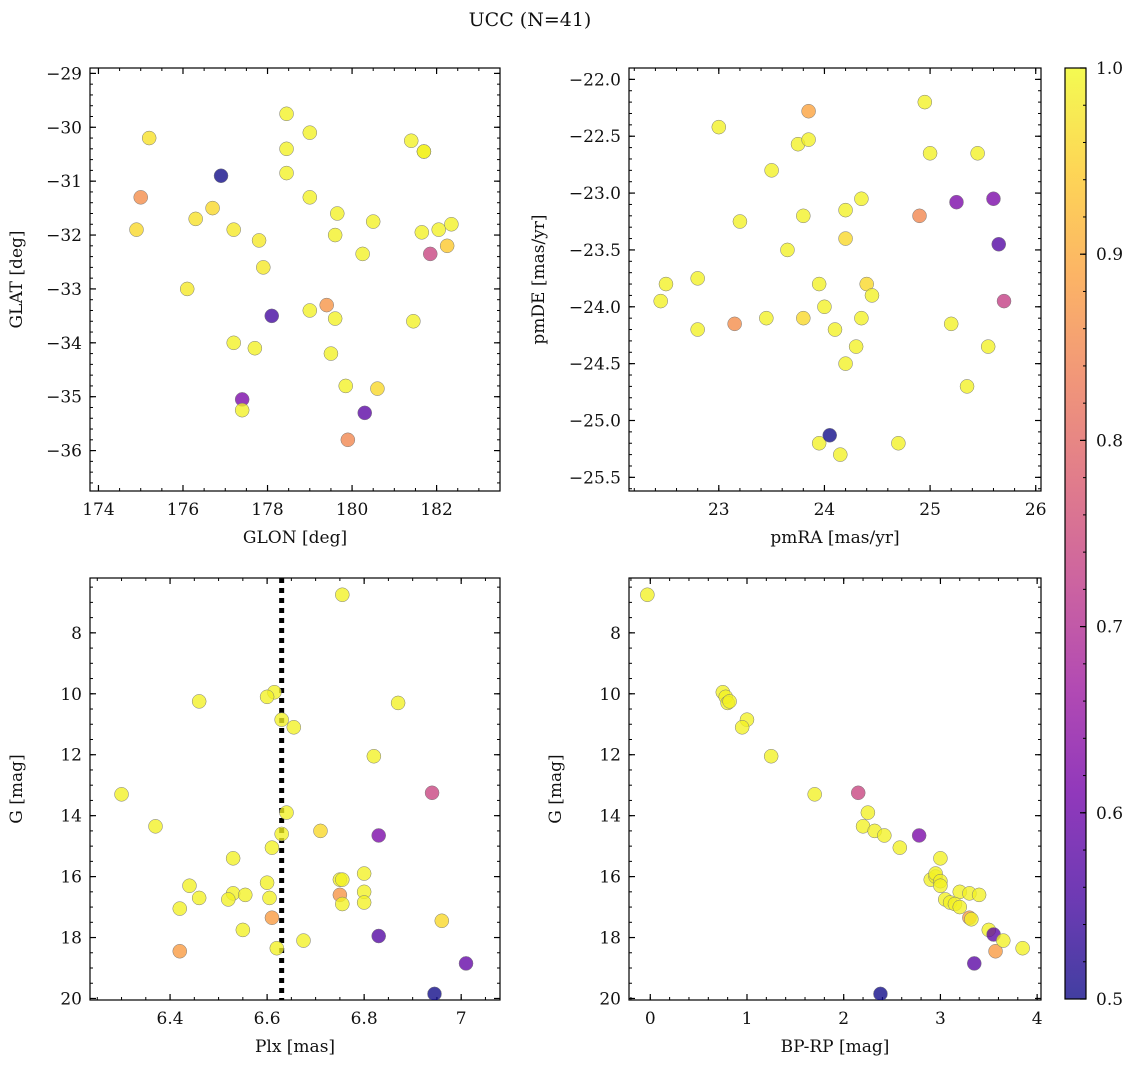 Image resolution: width=1136 pixels, height=1067 pixels. Describe the element at coordinates (294, 789) in the screenshot. I see `scatter-points` at that location.